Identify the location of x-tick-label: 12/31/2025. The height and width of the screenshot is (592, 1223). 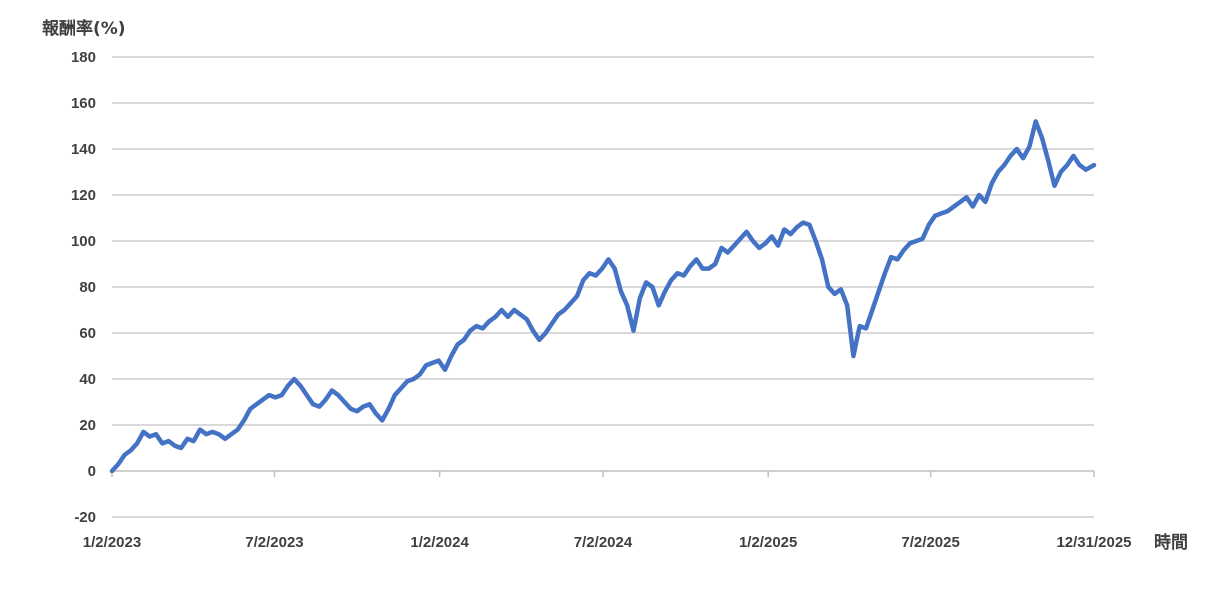
(1093, 542).